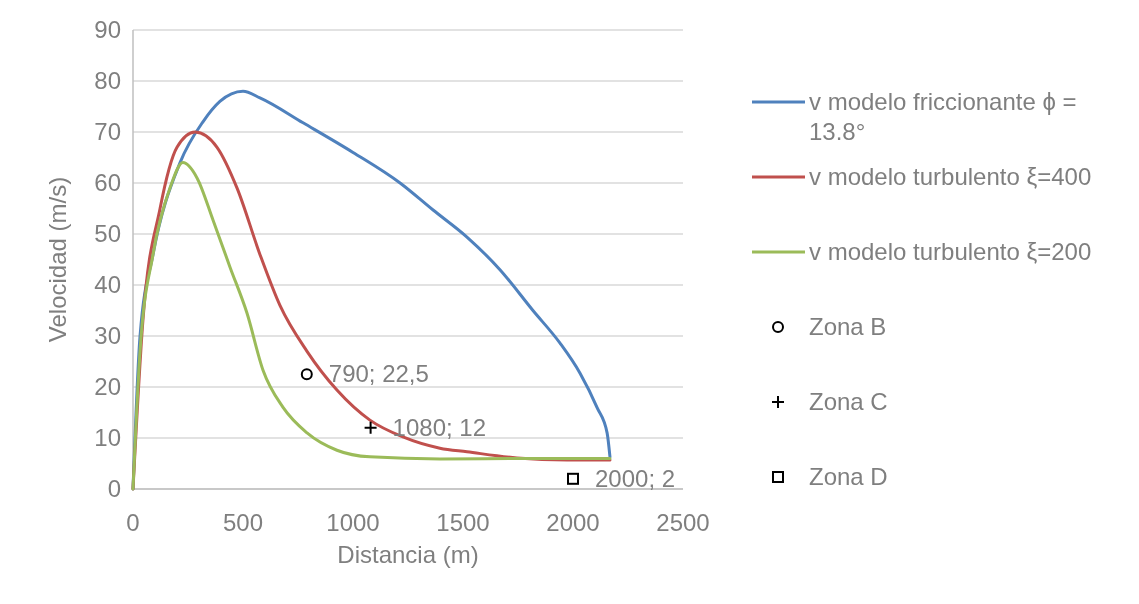 Image resolution: width=1139 pixels, height=604 pixels. Describe the element at coordinates (107, 182) in the screenshot. I see `y-tick-label: 60` at that location.